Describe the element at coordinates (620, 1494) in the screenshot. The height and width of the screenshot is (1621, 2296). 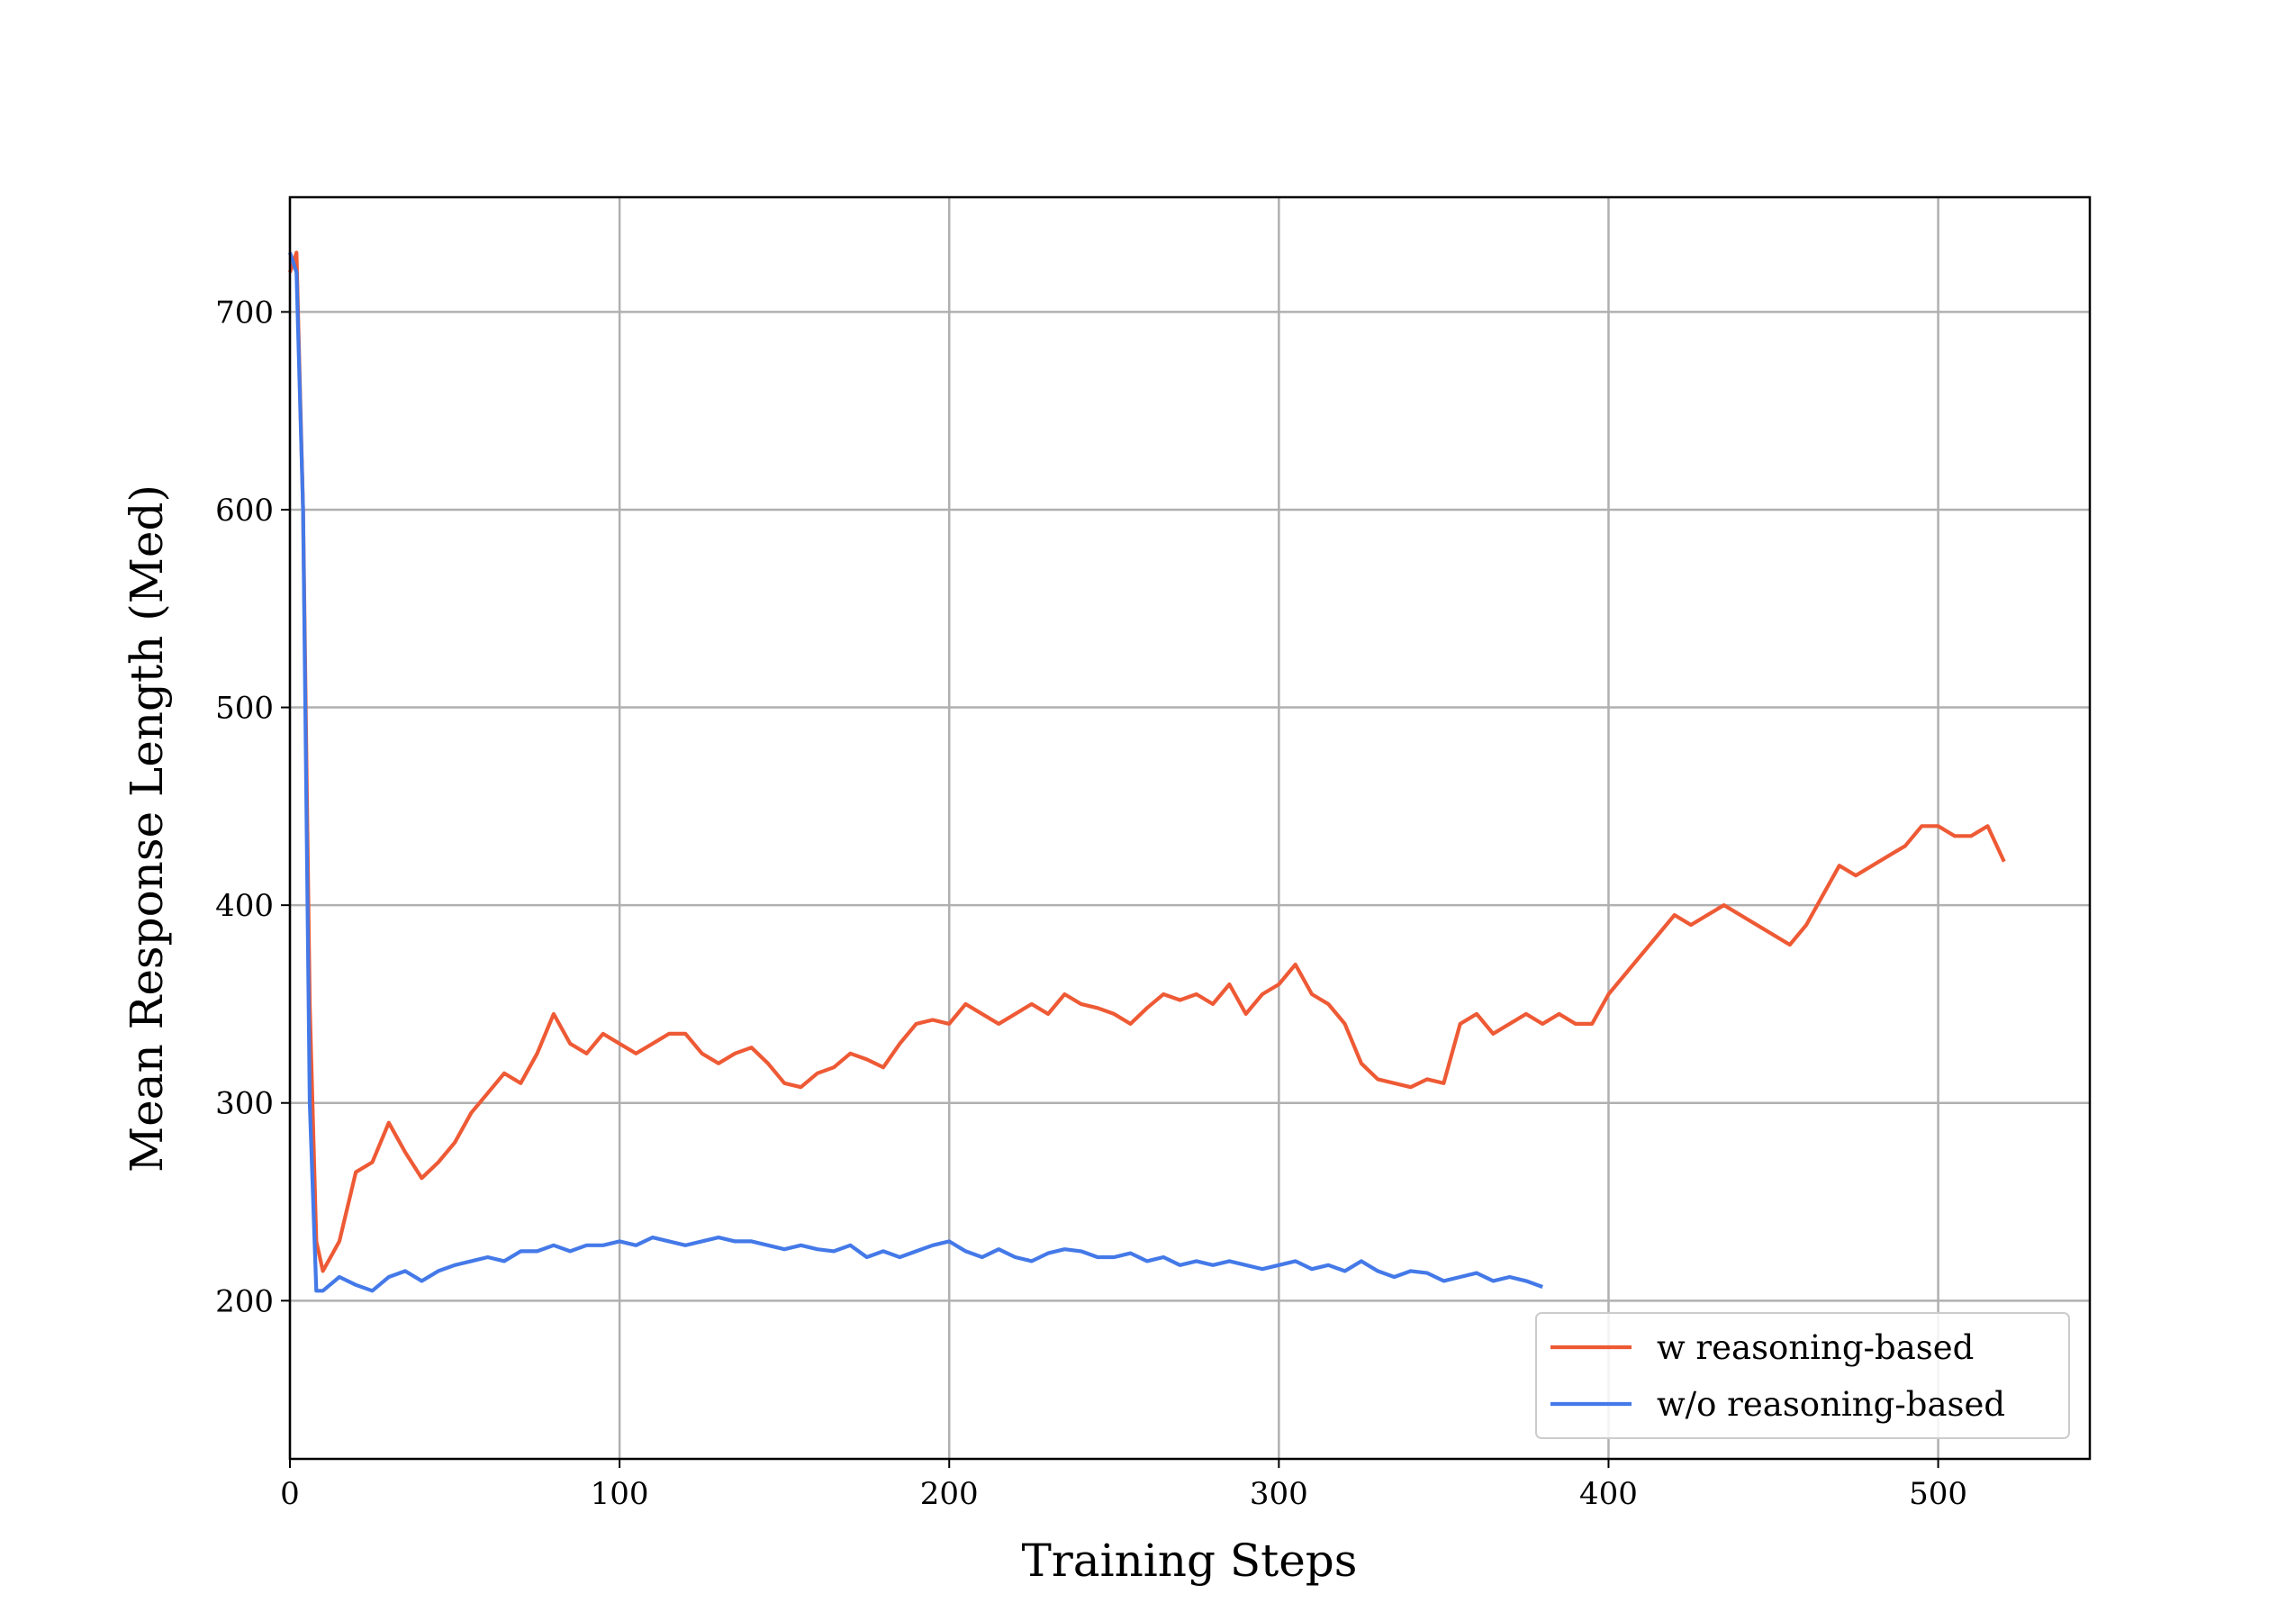
I see `x-tick-label: 100` at that location.